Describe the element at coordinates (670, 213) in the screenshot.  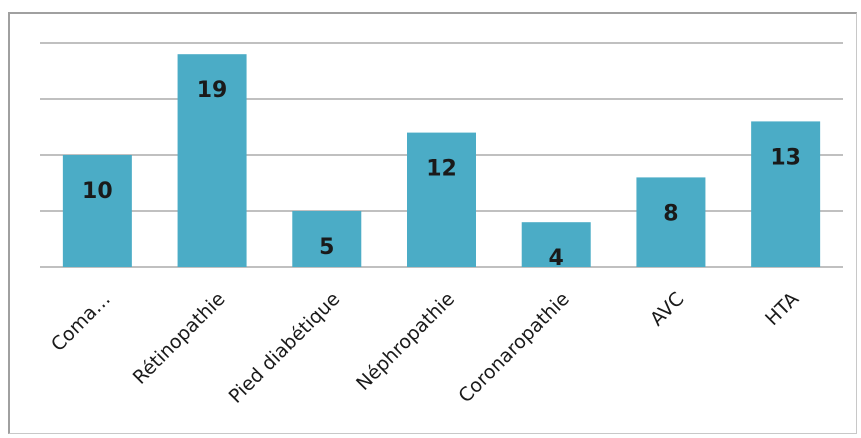
I see `bar-value-label: 8` at that location.